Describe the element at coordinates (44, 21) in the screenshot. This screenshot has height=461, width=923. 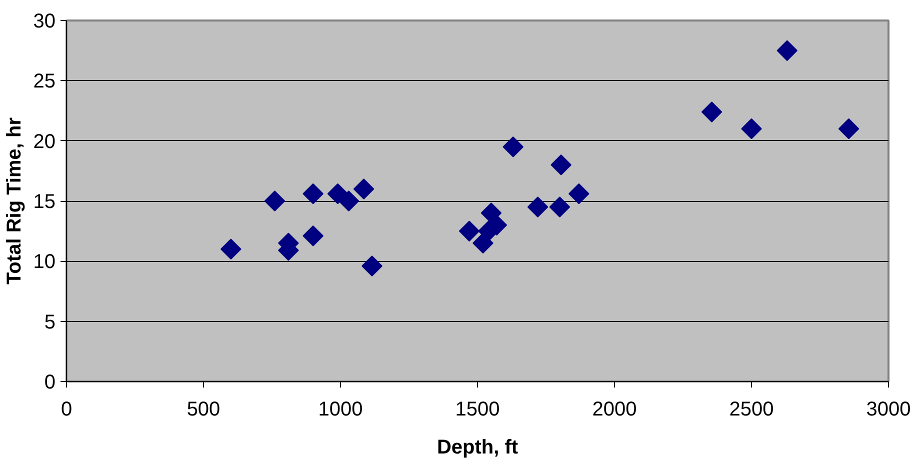
I see `y-tick-label: 30` at that location.